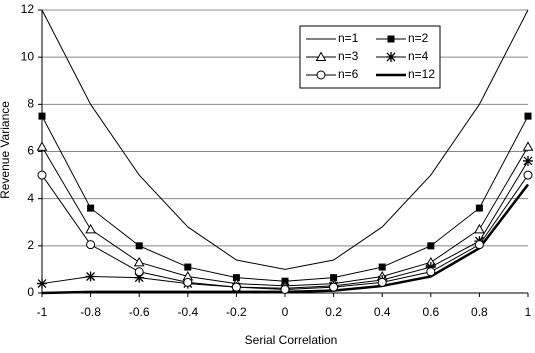  I want to click on legend-entry: n=3, so click(332, 56).